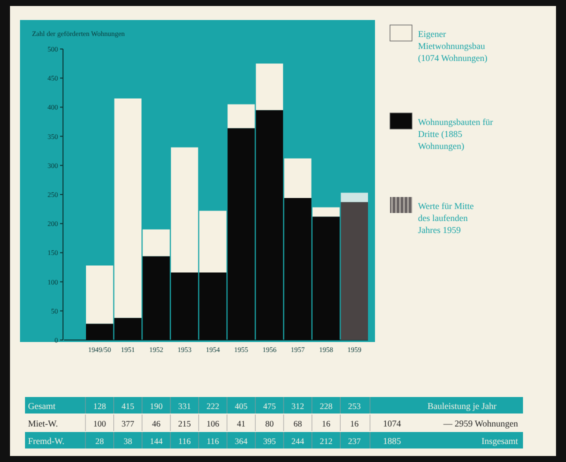  I want to click on text: 1074, so click(392, 423).